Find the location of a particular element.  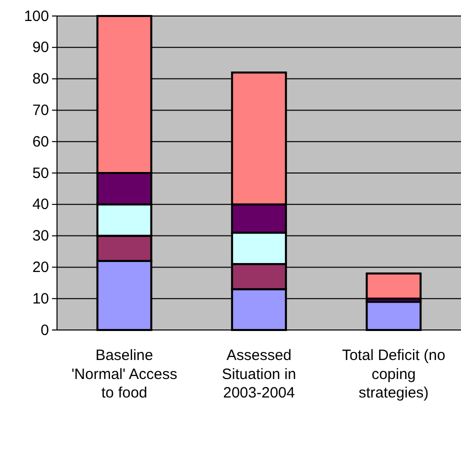

y-tick-label: 20 is located at coordinates (40, 267).